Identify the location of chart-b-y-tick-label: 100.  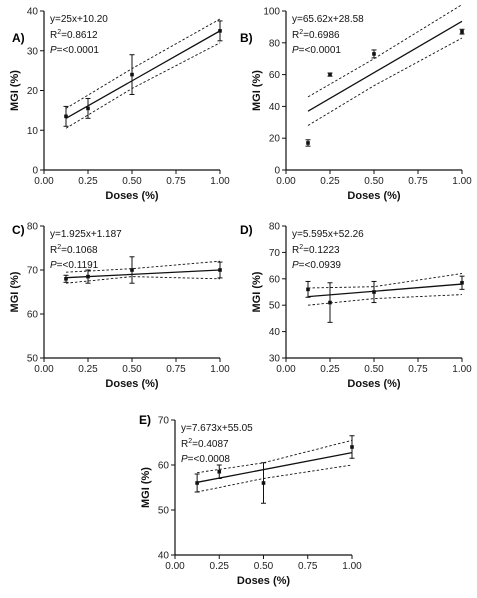
(271, 12).